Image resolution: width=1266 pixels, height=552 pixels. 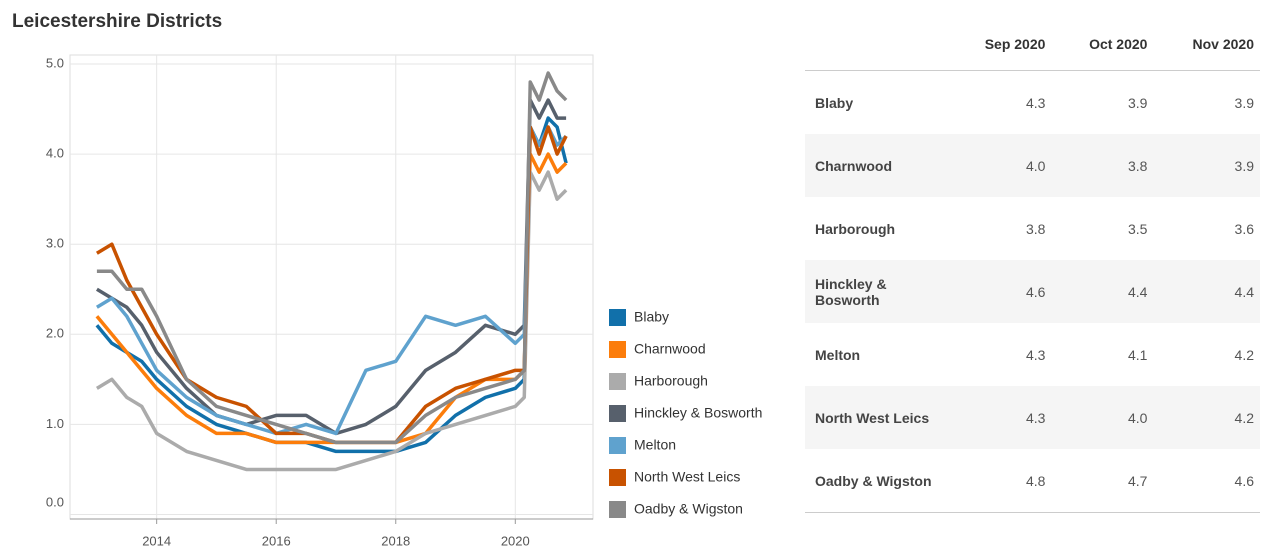 What do you see at coordinates (875, 44) in the screenshot?
I see `corner` at bounding box center [875, 44].